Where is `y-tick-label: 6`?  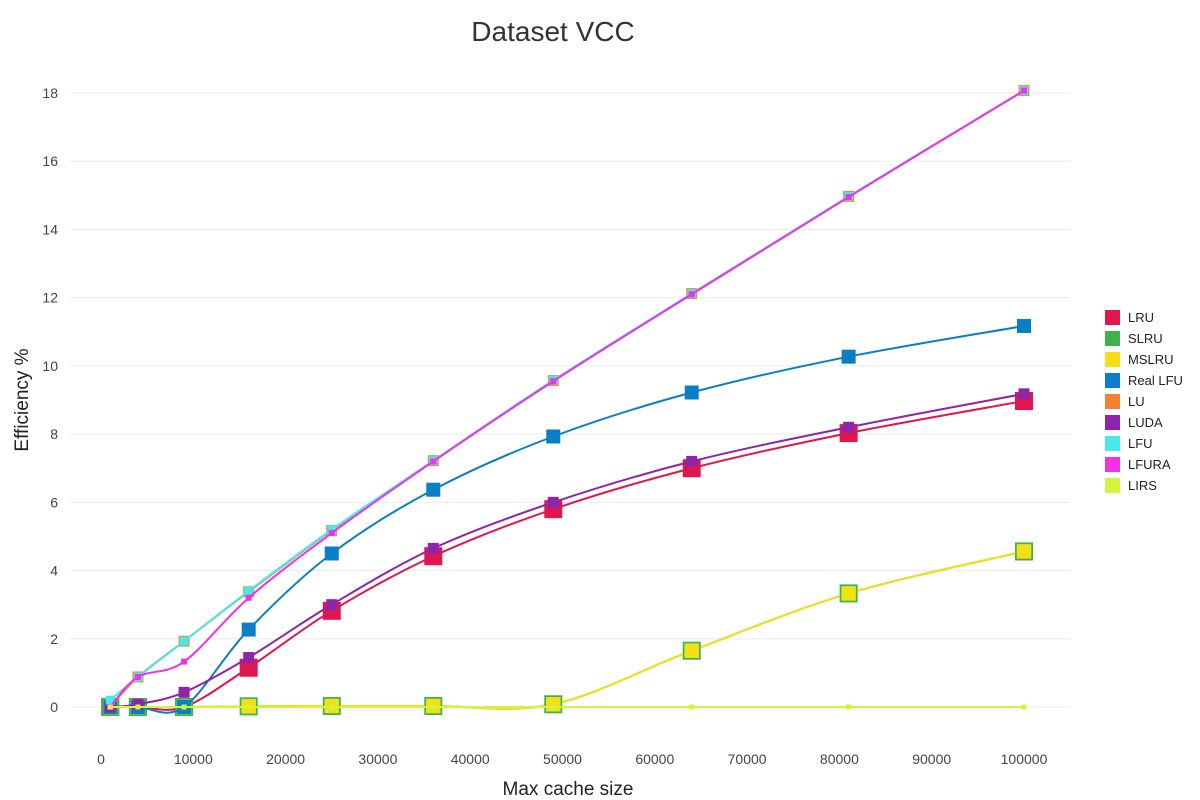 y-tick-label: 6 is located at coordinates (54, 502).